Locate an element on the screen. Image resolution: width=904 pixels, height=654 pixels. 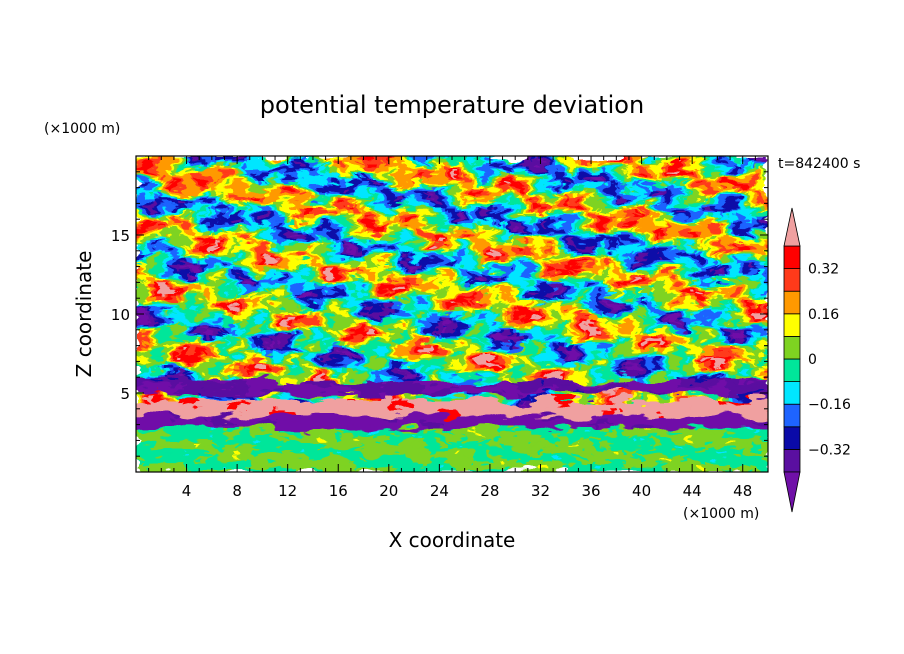
colorbar-tick-label: 0.32 is located at coordinates (823, 270).